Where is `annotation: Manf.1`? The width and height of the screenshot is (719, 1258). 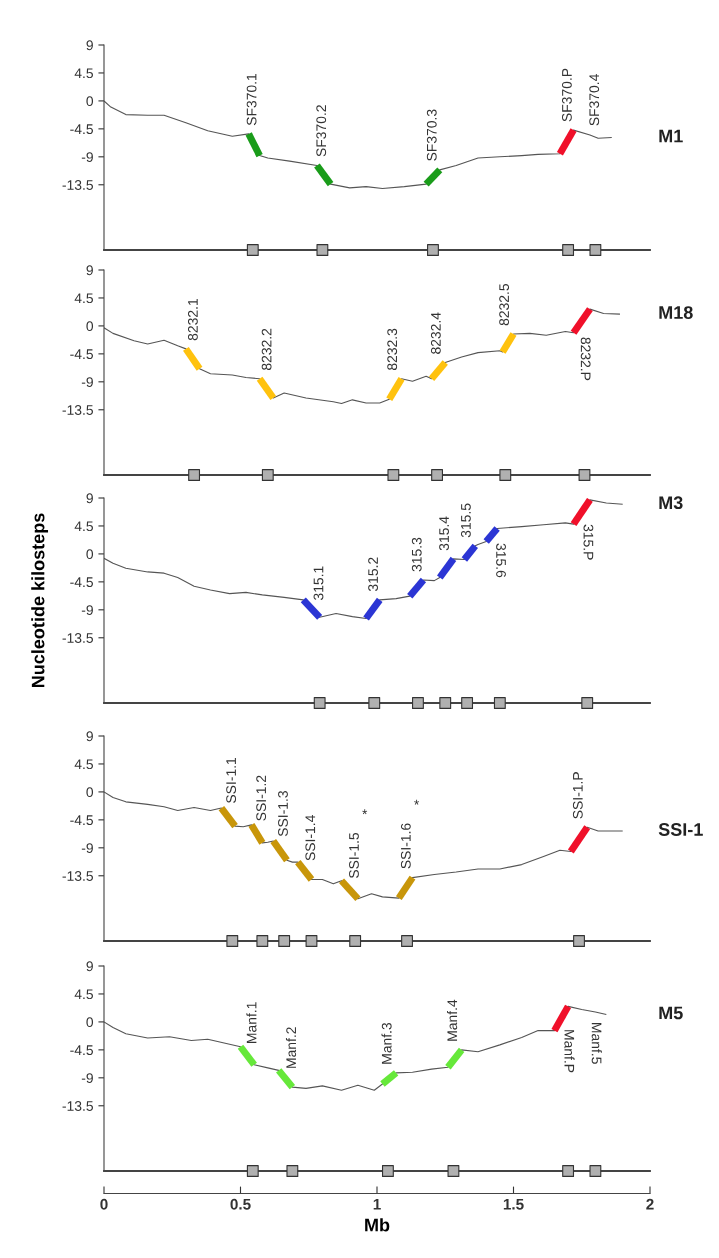 annotation: Manf.1 is located at coordinates (251, 1022).